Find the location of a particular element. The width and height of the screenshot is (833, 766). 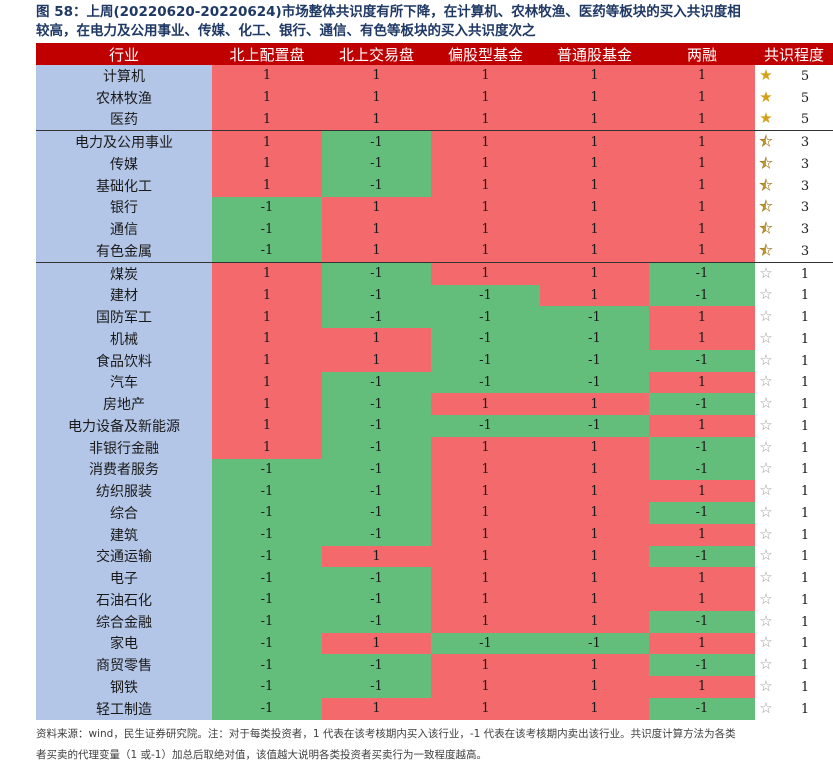

consensus-value: 5 is located at coordinates (805, 76).